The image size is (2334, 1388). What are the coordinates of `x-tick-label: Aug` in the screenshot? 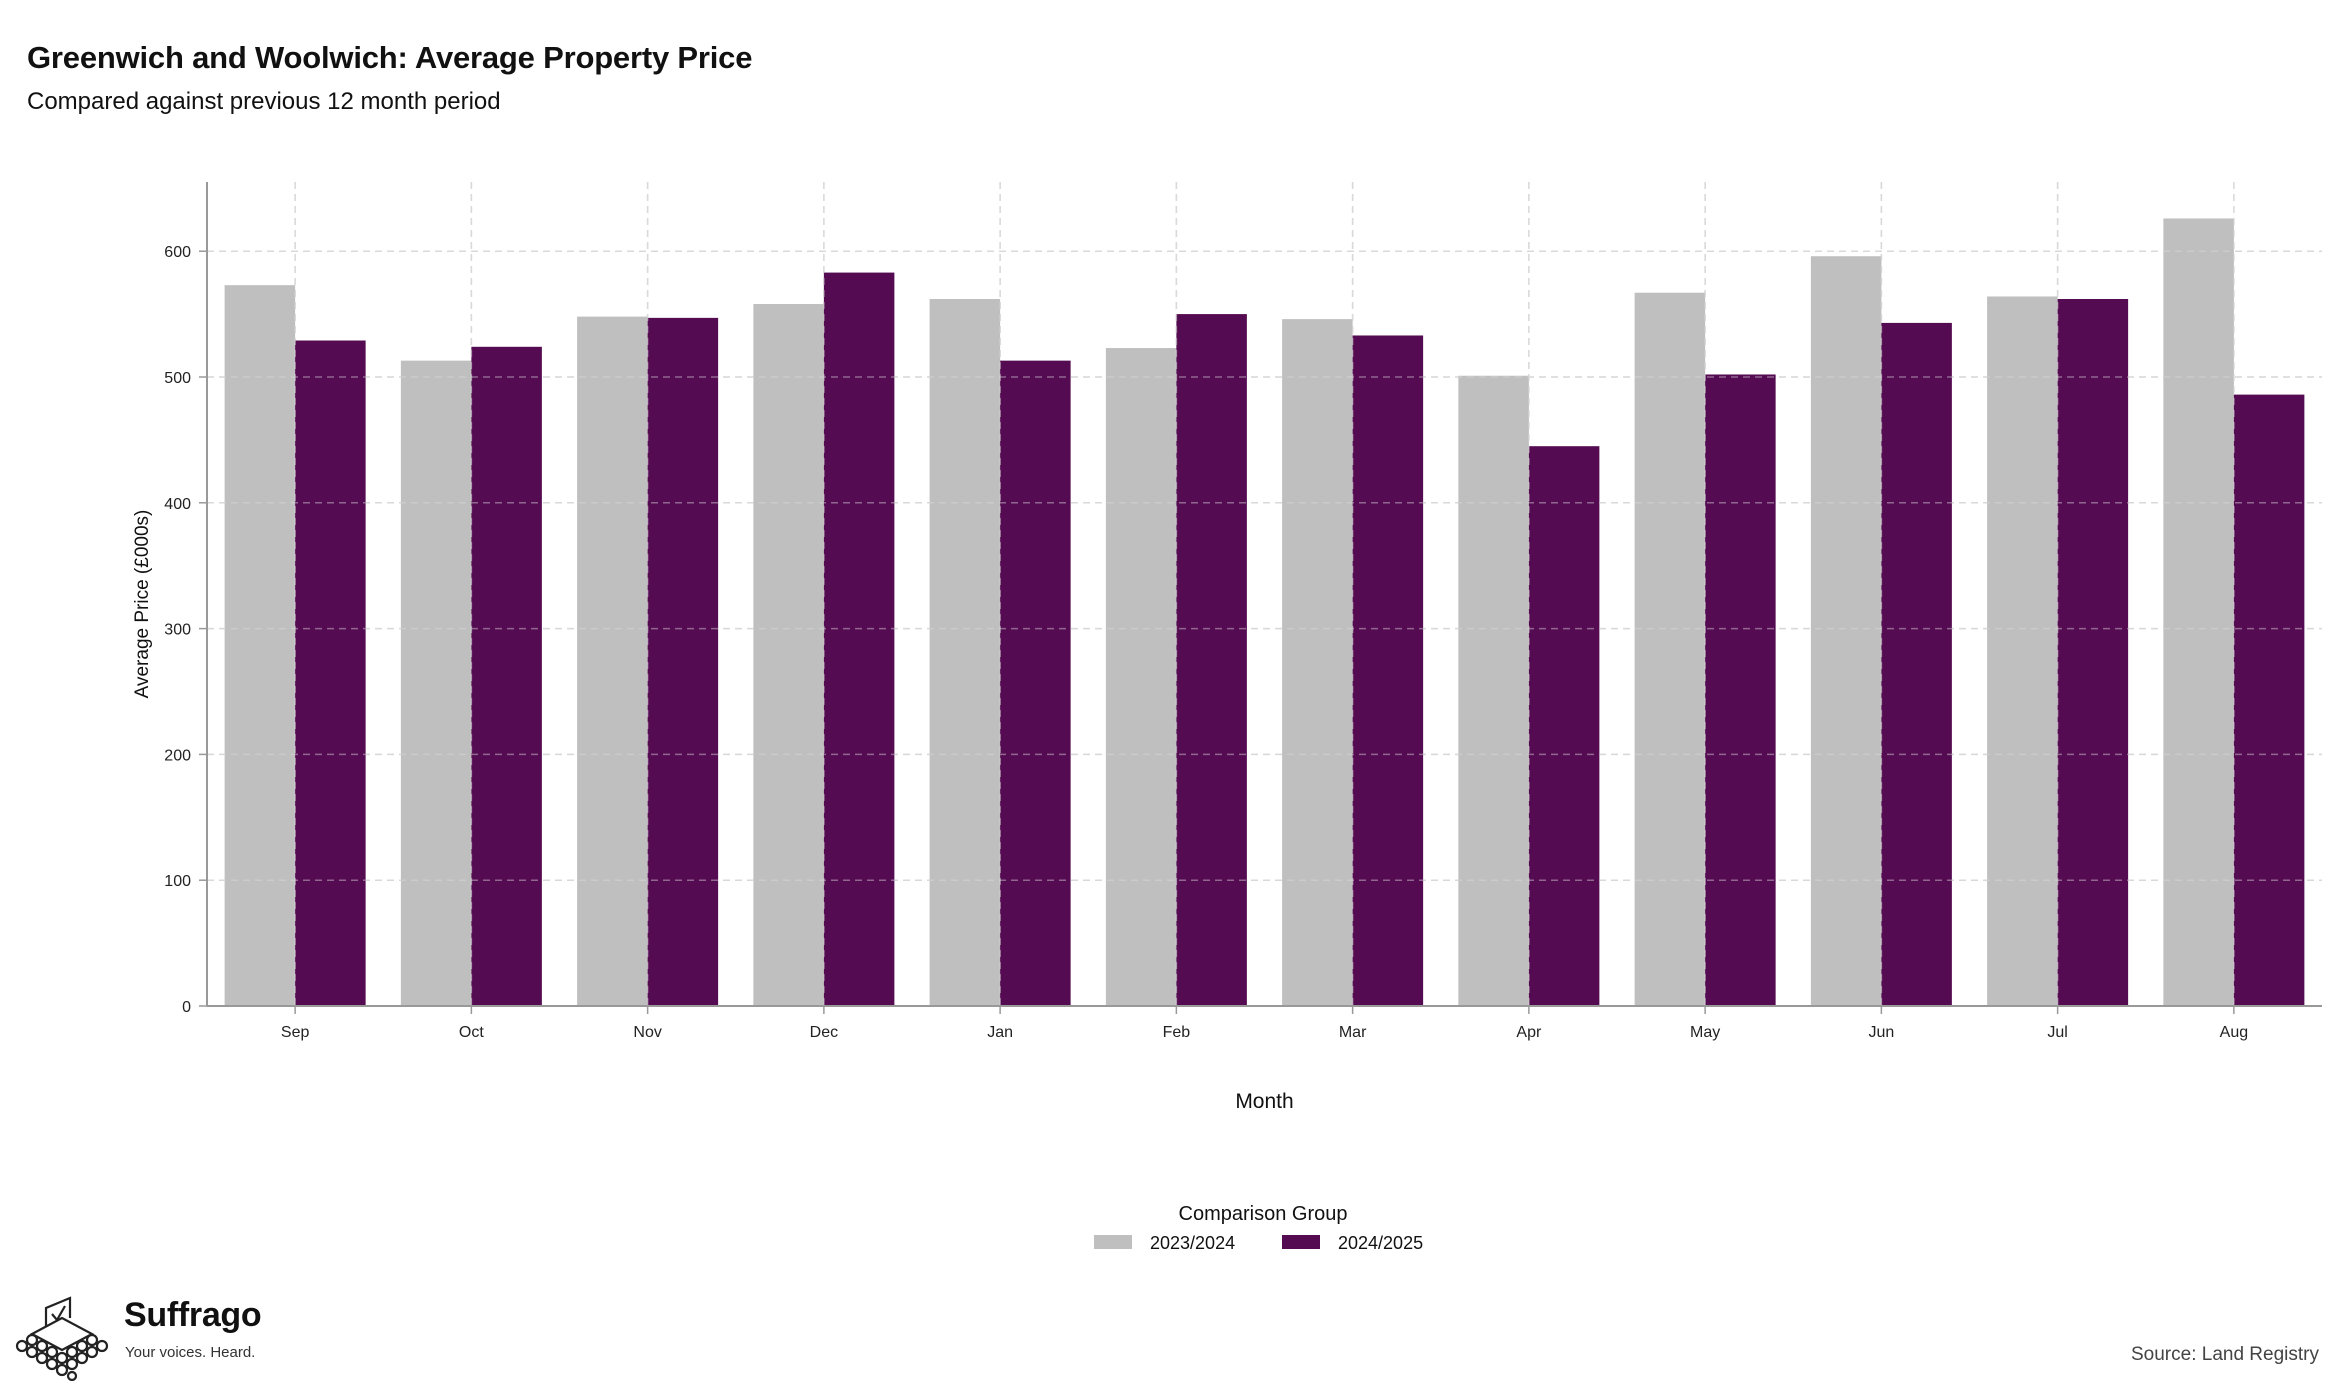 It's located at (2234, 1032).